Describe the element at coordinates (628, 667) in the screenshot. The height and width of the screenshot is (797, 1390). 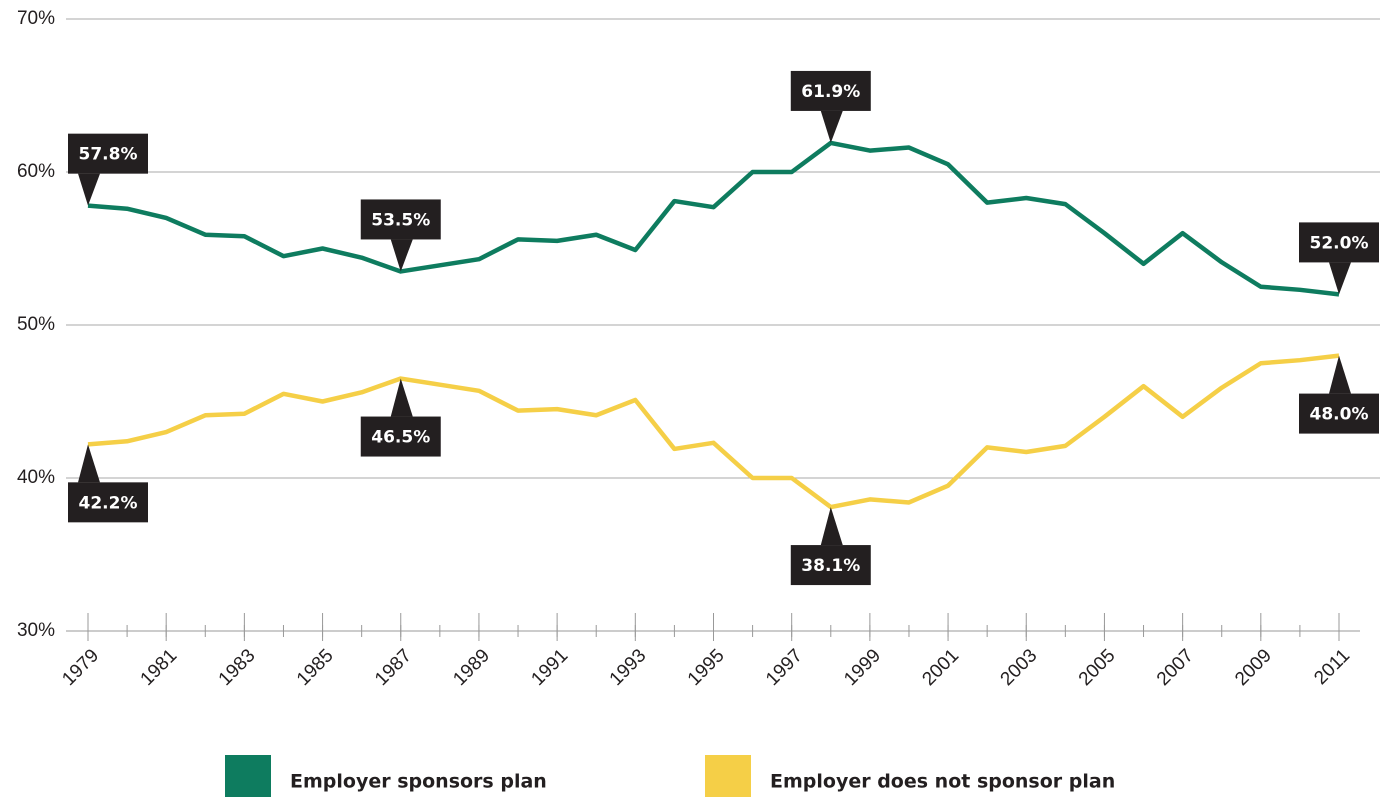
I see `x-tick-label: 1993` at that location.